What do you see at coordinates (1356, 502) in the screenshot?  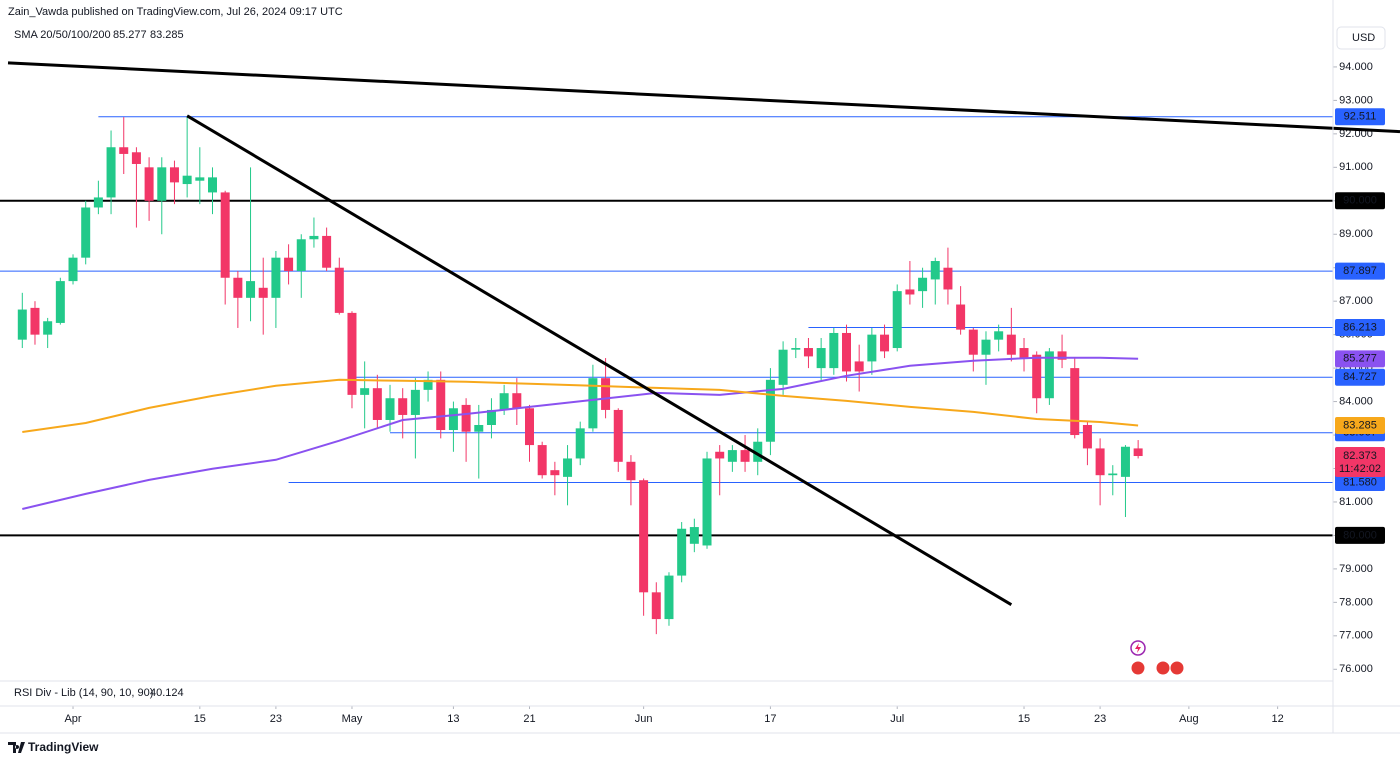 I see `y-tick-label: 81.000` at bounding box center [1356, 502].